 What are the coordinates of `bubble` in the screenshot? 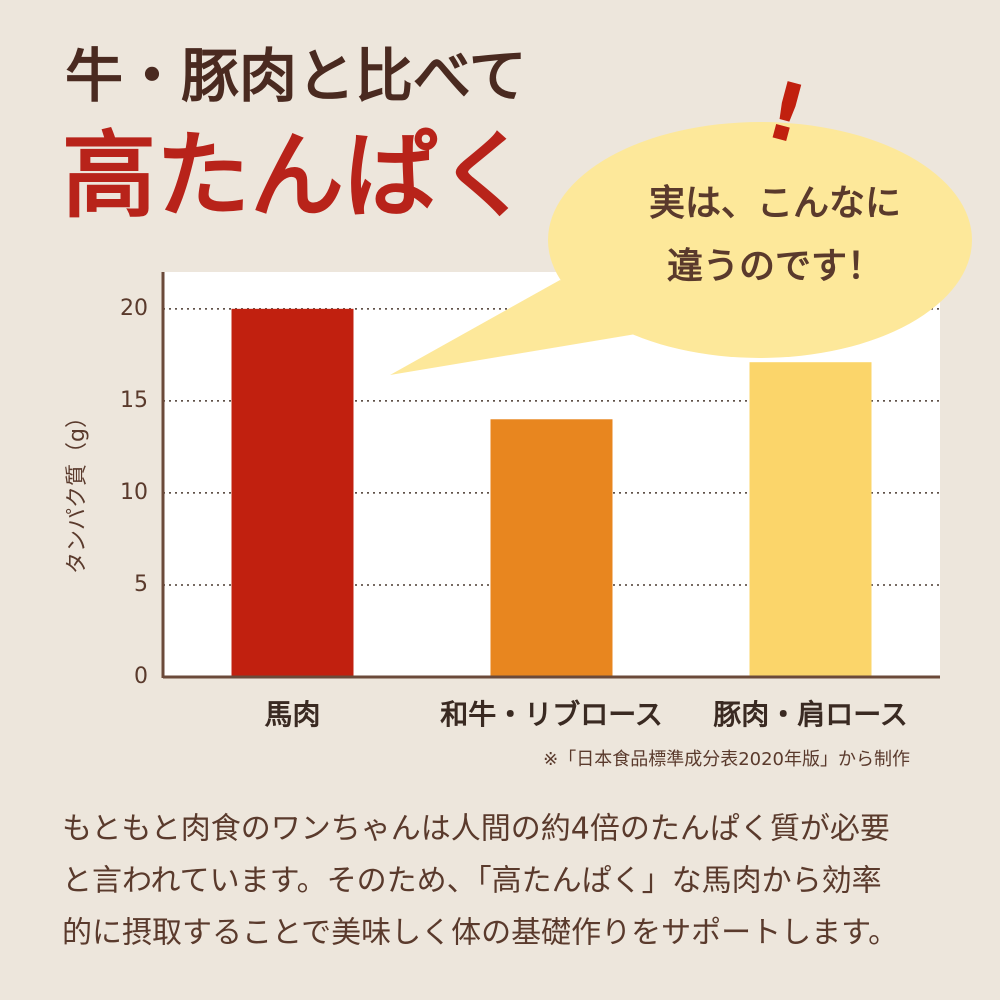 It's located at (760, 240).